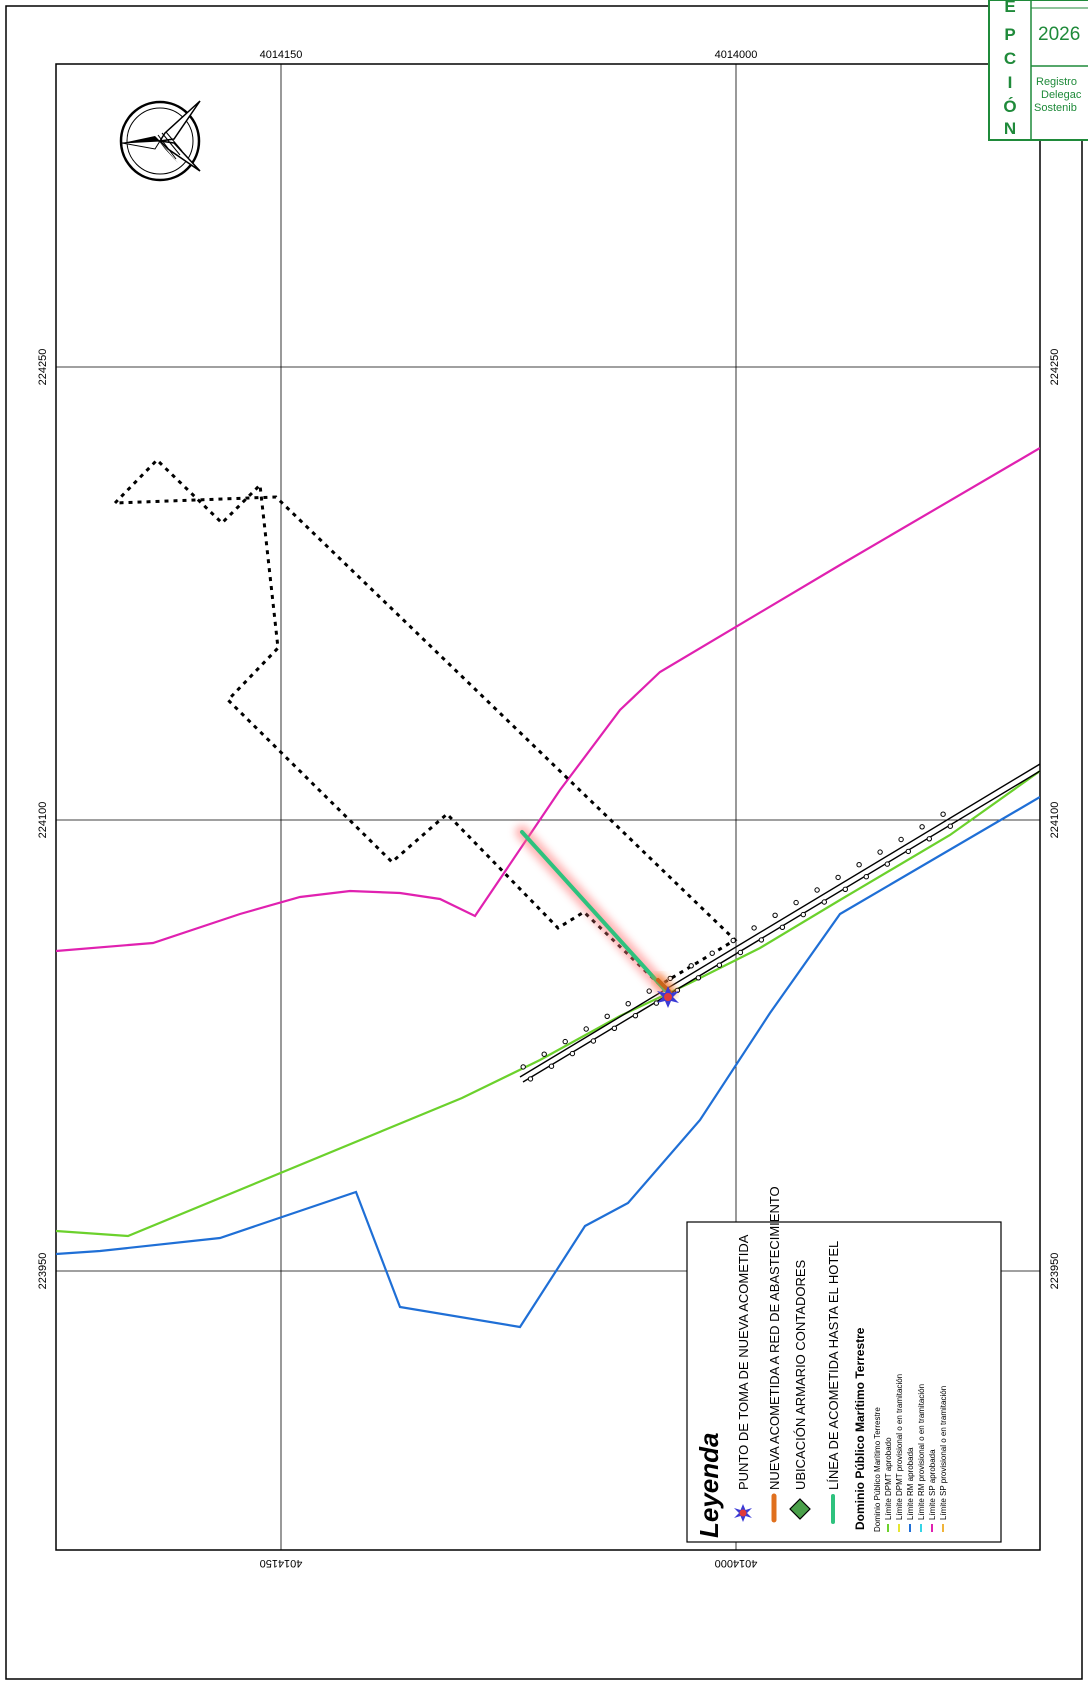 The image size is (1088, 1685). I want to click on coord-top-4014000: 4014000, so click(736, 55).